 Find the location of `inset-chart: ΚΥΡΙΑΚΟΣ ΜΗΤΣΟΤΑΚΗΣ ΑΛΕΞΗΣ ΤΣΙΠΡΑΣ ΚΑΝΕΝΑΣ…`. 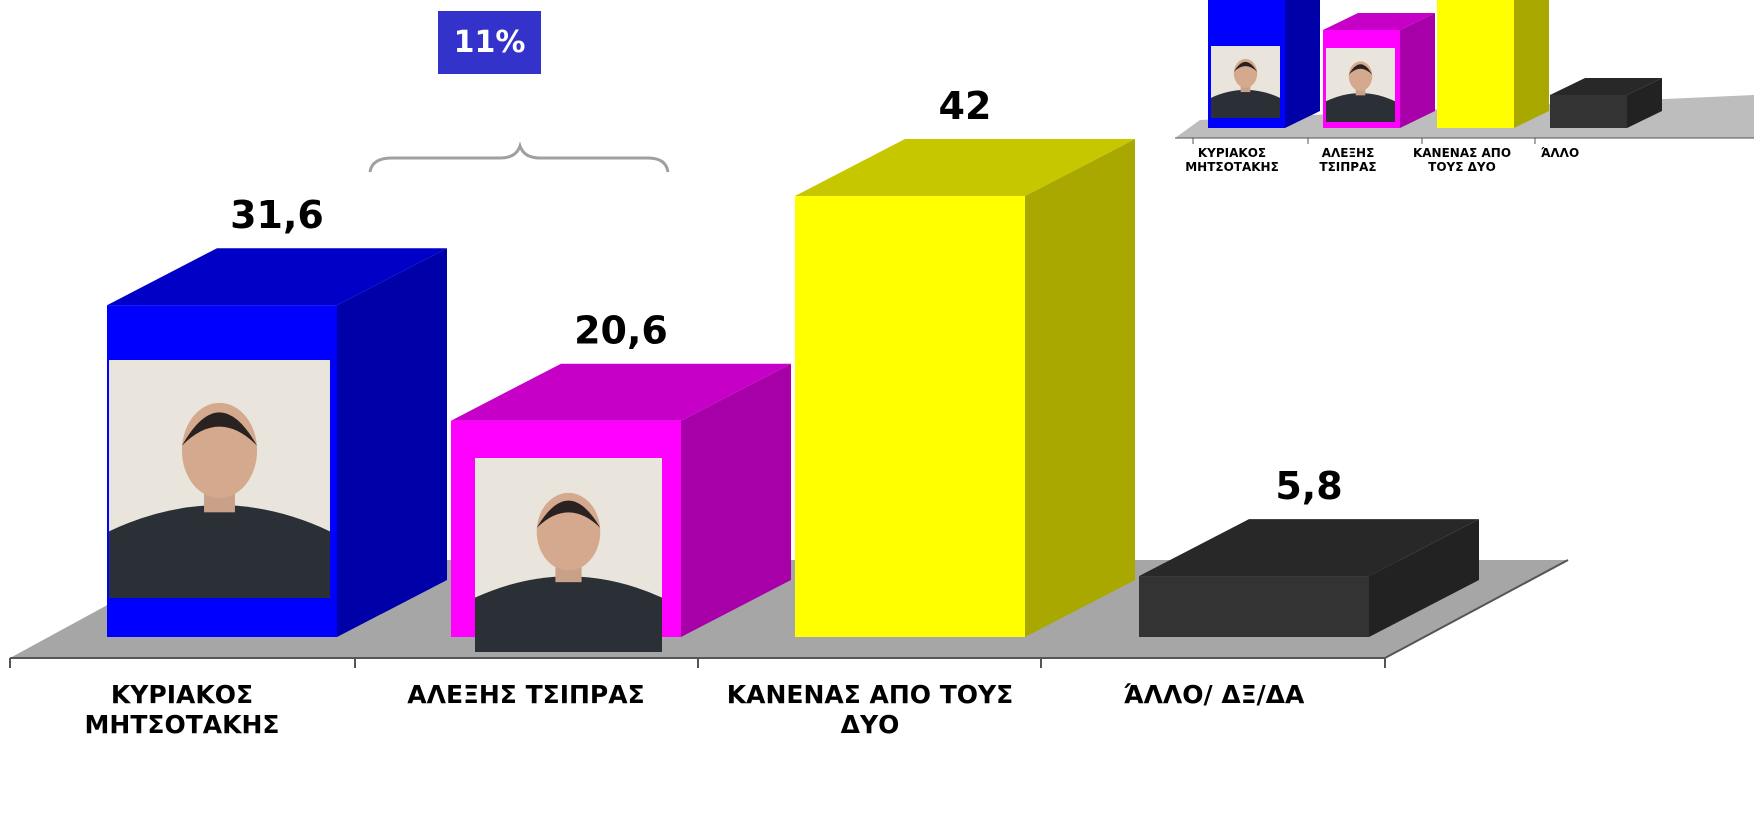

inset-chart: ΚΥΡΙΑΚΟΣ ΜΗΤΣΟΤΑΚΗΣ ΑΛΕΞΗΣ ΤΣΙΠΡΑΣ ΚΑΝΕΝΑΣ… is located at coordinates (1464, 100).